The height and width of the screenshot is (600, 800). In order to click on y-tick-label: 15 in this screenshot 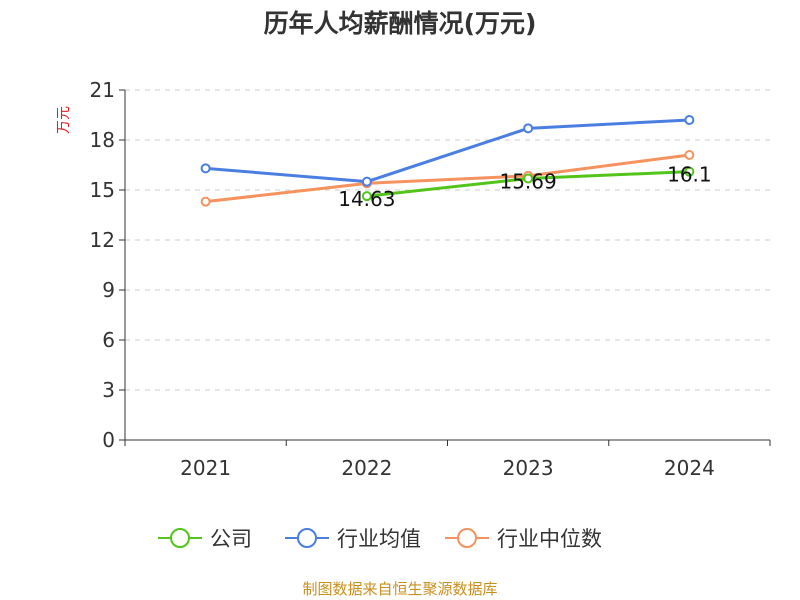, I will do `click(102, 190)`.